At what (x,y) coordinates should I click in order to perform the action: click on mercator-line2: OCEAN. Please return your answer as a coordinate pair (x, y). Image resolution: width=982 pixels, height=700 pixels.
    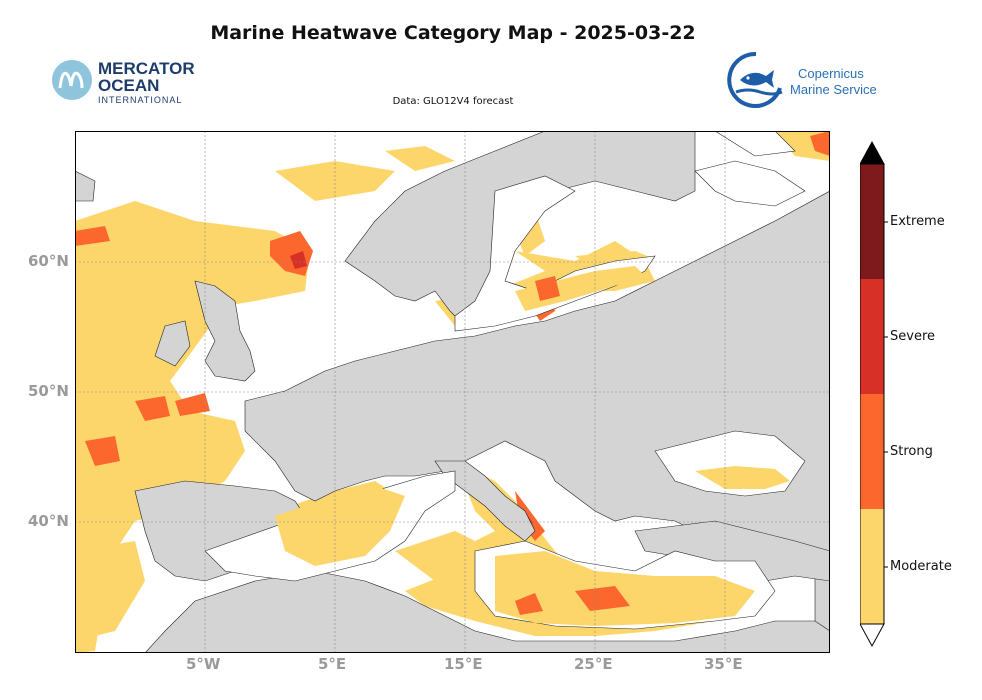
    Looking at the image, I should click on (128, 85).